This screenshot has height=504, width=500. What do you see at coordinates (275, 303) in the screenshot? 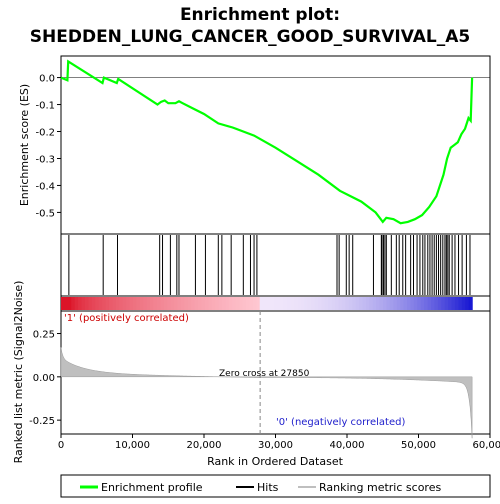
I see `heat-bar` at bounding box center [275, 303].